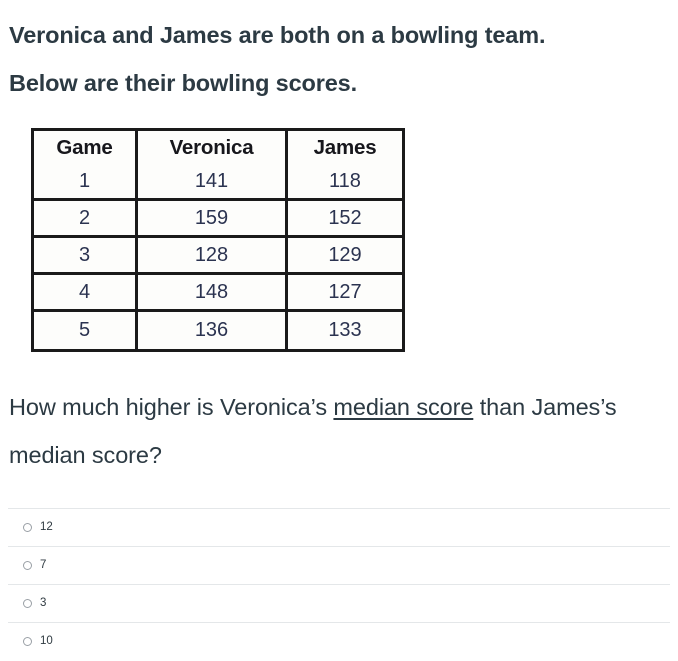 This screenshot has width=678, height=661. Describe the element at coordinates (345, 293) in the screenshot. I see `cell-james: 127` at that location.